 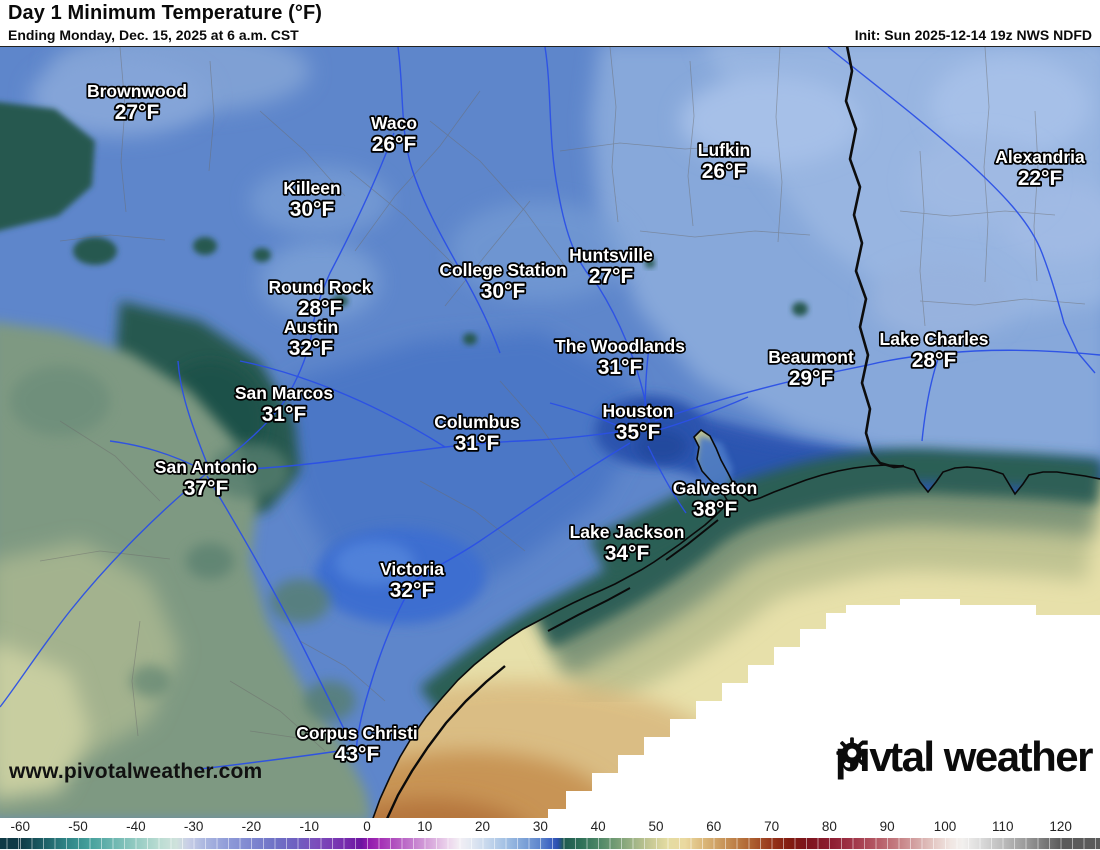 What do you see at coordinates (1060, 826) in the screenshot?
I see `colorbar-tick: 120` at bounding box center [1060, 826].